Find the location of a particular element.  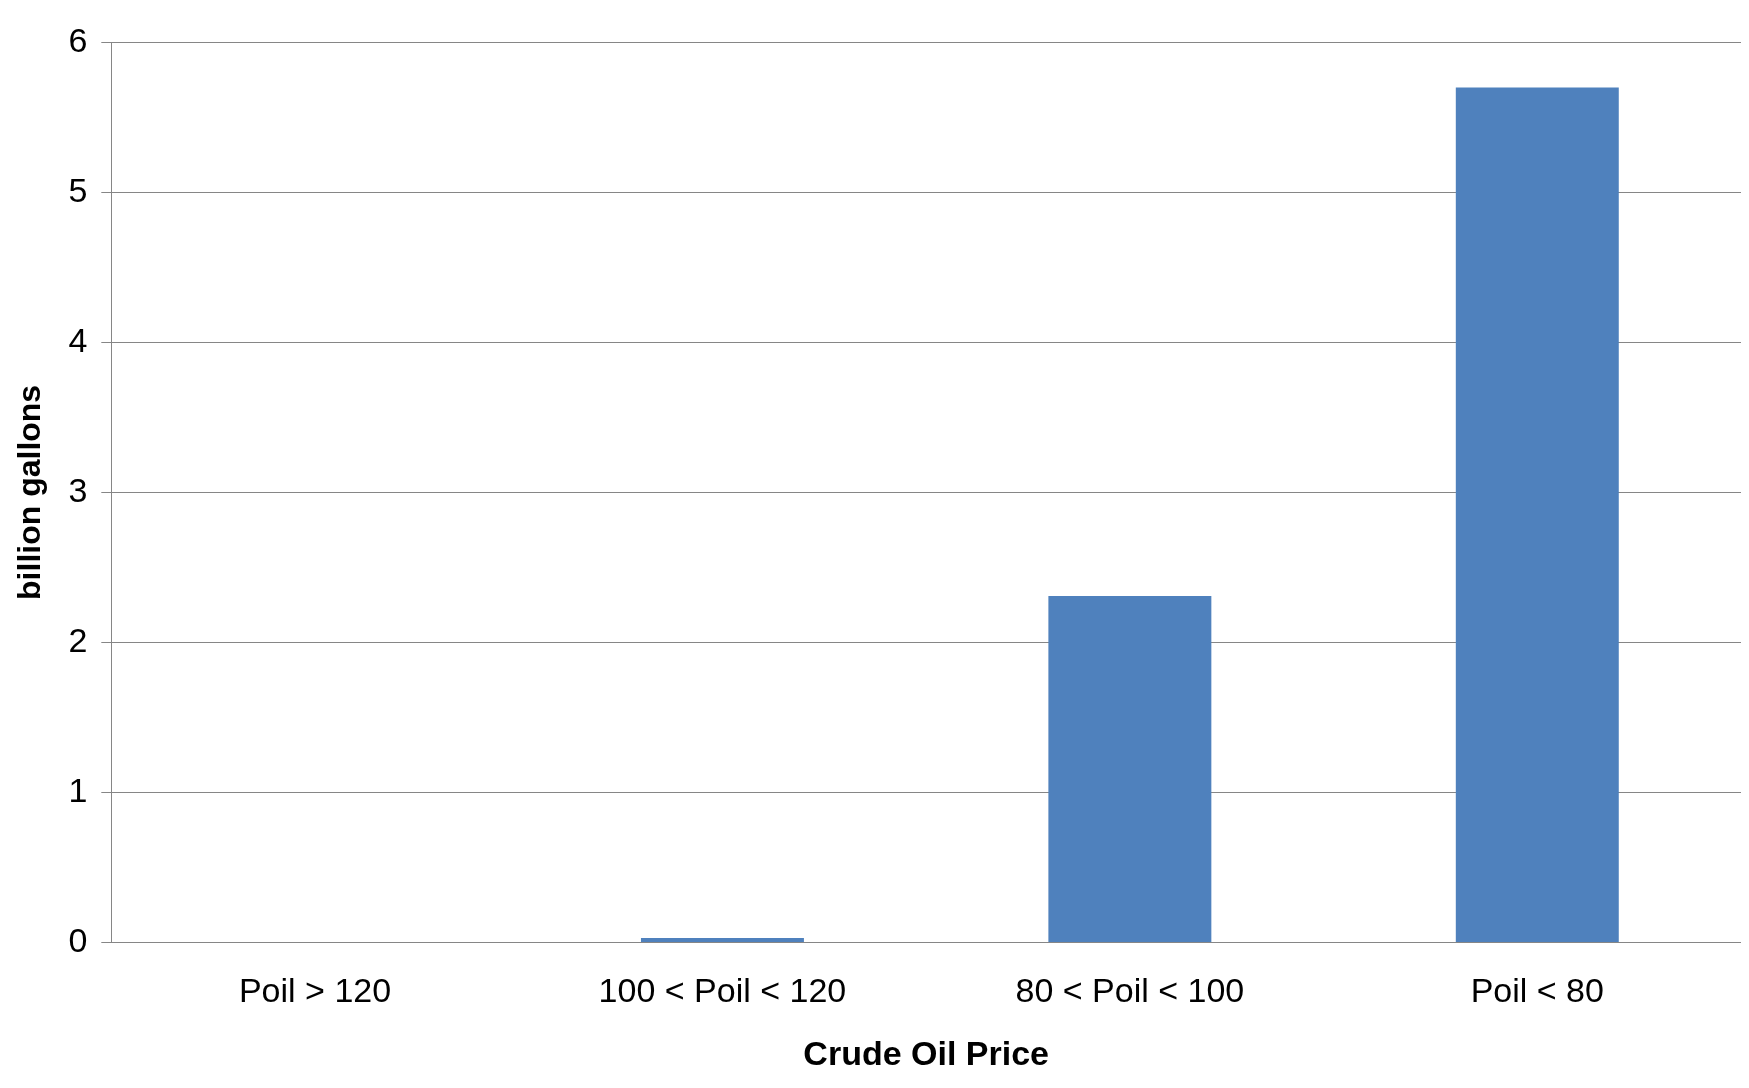

y-tick-label: 6 is located at coordinates (78, 39).